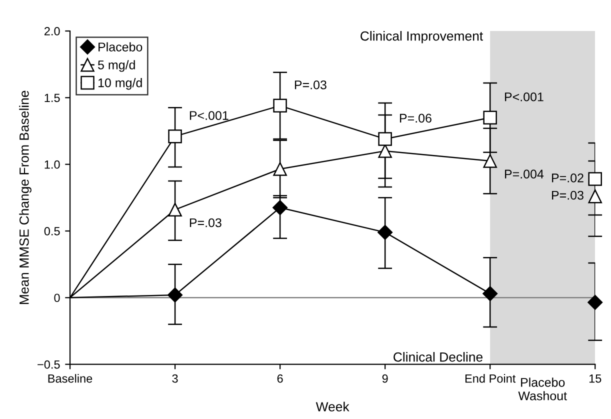 This screenshot has width=611, height=419. What do you see at coordinates (524, 174) in the screenshot?
I see `annotation: P=.004` at bounding box center [524, 174].